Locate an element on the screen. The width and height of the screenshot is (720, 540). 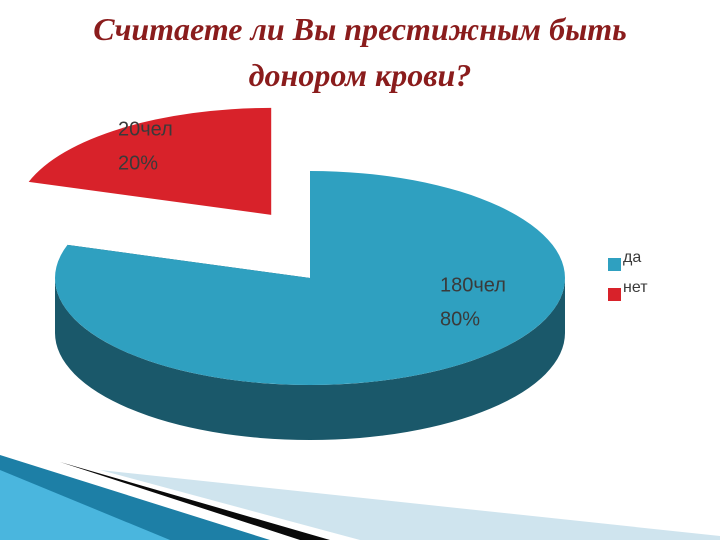
count-label: 20чел is located at coordinates (145, 129).